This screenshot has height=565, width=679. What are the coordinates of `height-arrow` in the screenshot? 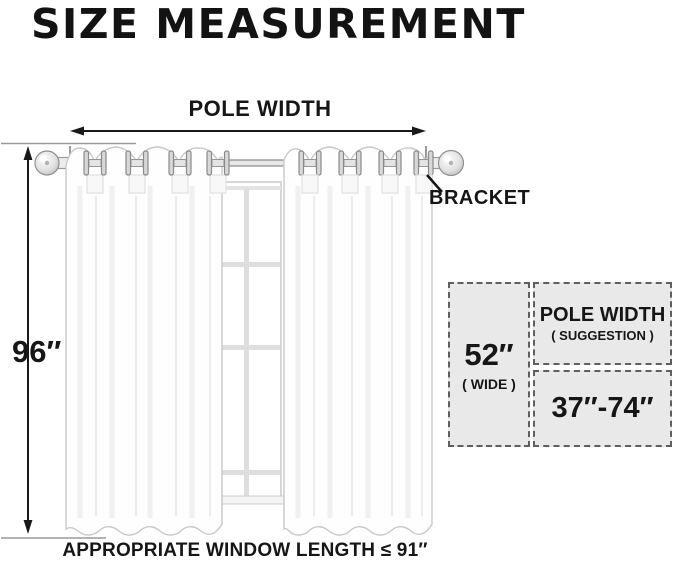 It's located at (28, 340).